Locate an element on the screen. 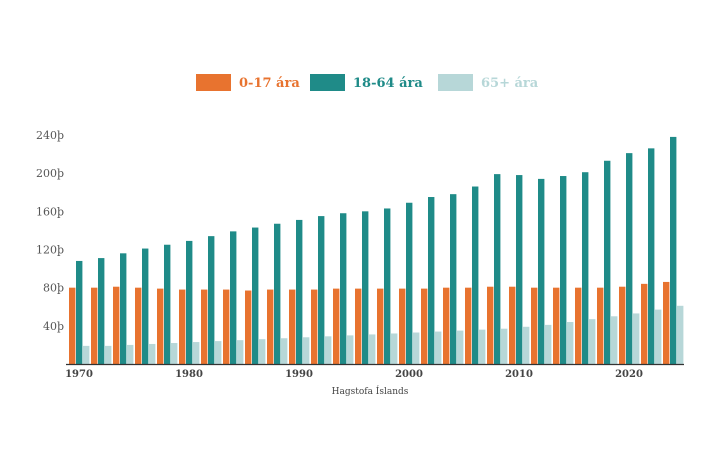 The image size is (713, 475). bar-0-17-2004 is located at coordinates (446, 325).